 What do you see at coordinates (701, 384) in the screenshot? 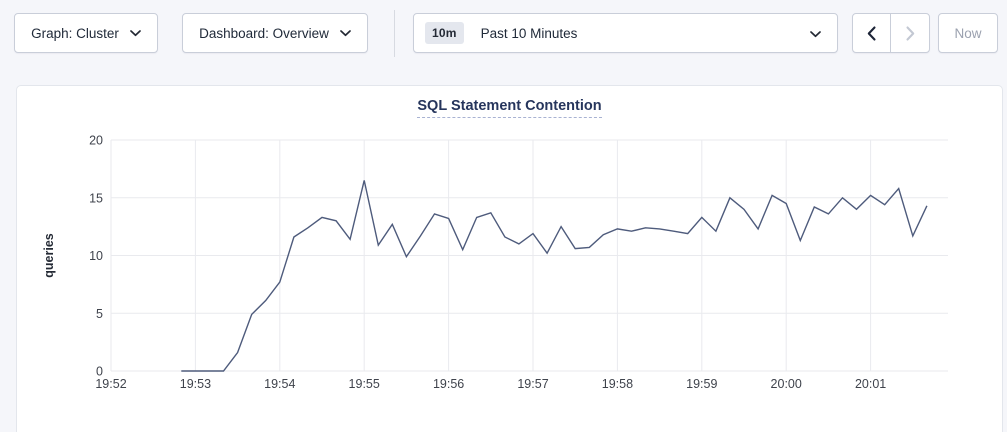
I see `x-tick-label: 19:59` at bounding box center [701, 384].